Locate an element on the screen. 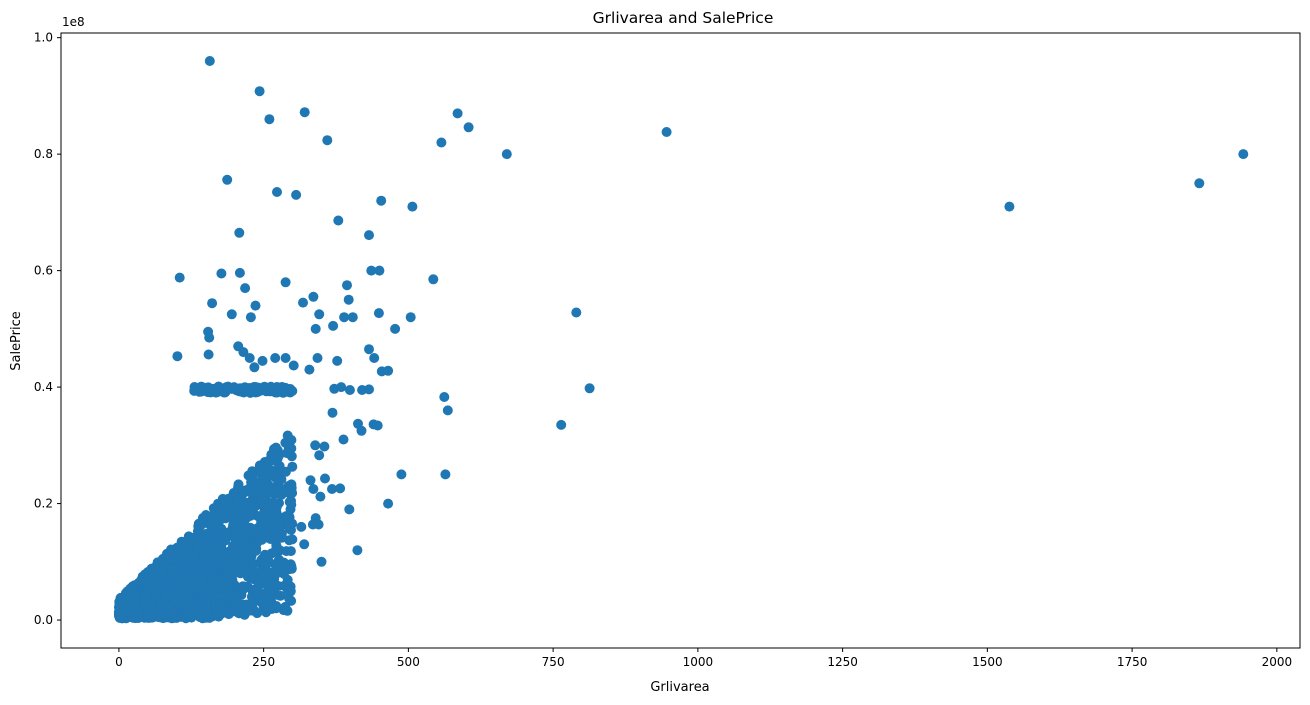  chart-title: Grlivarea and SalePrice is located at coordinates (683, 18).